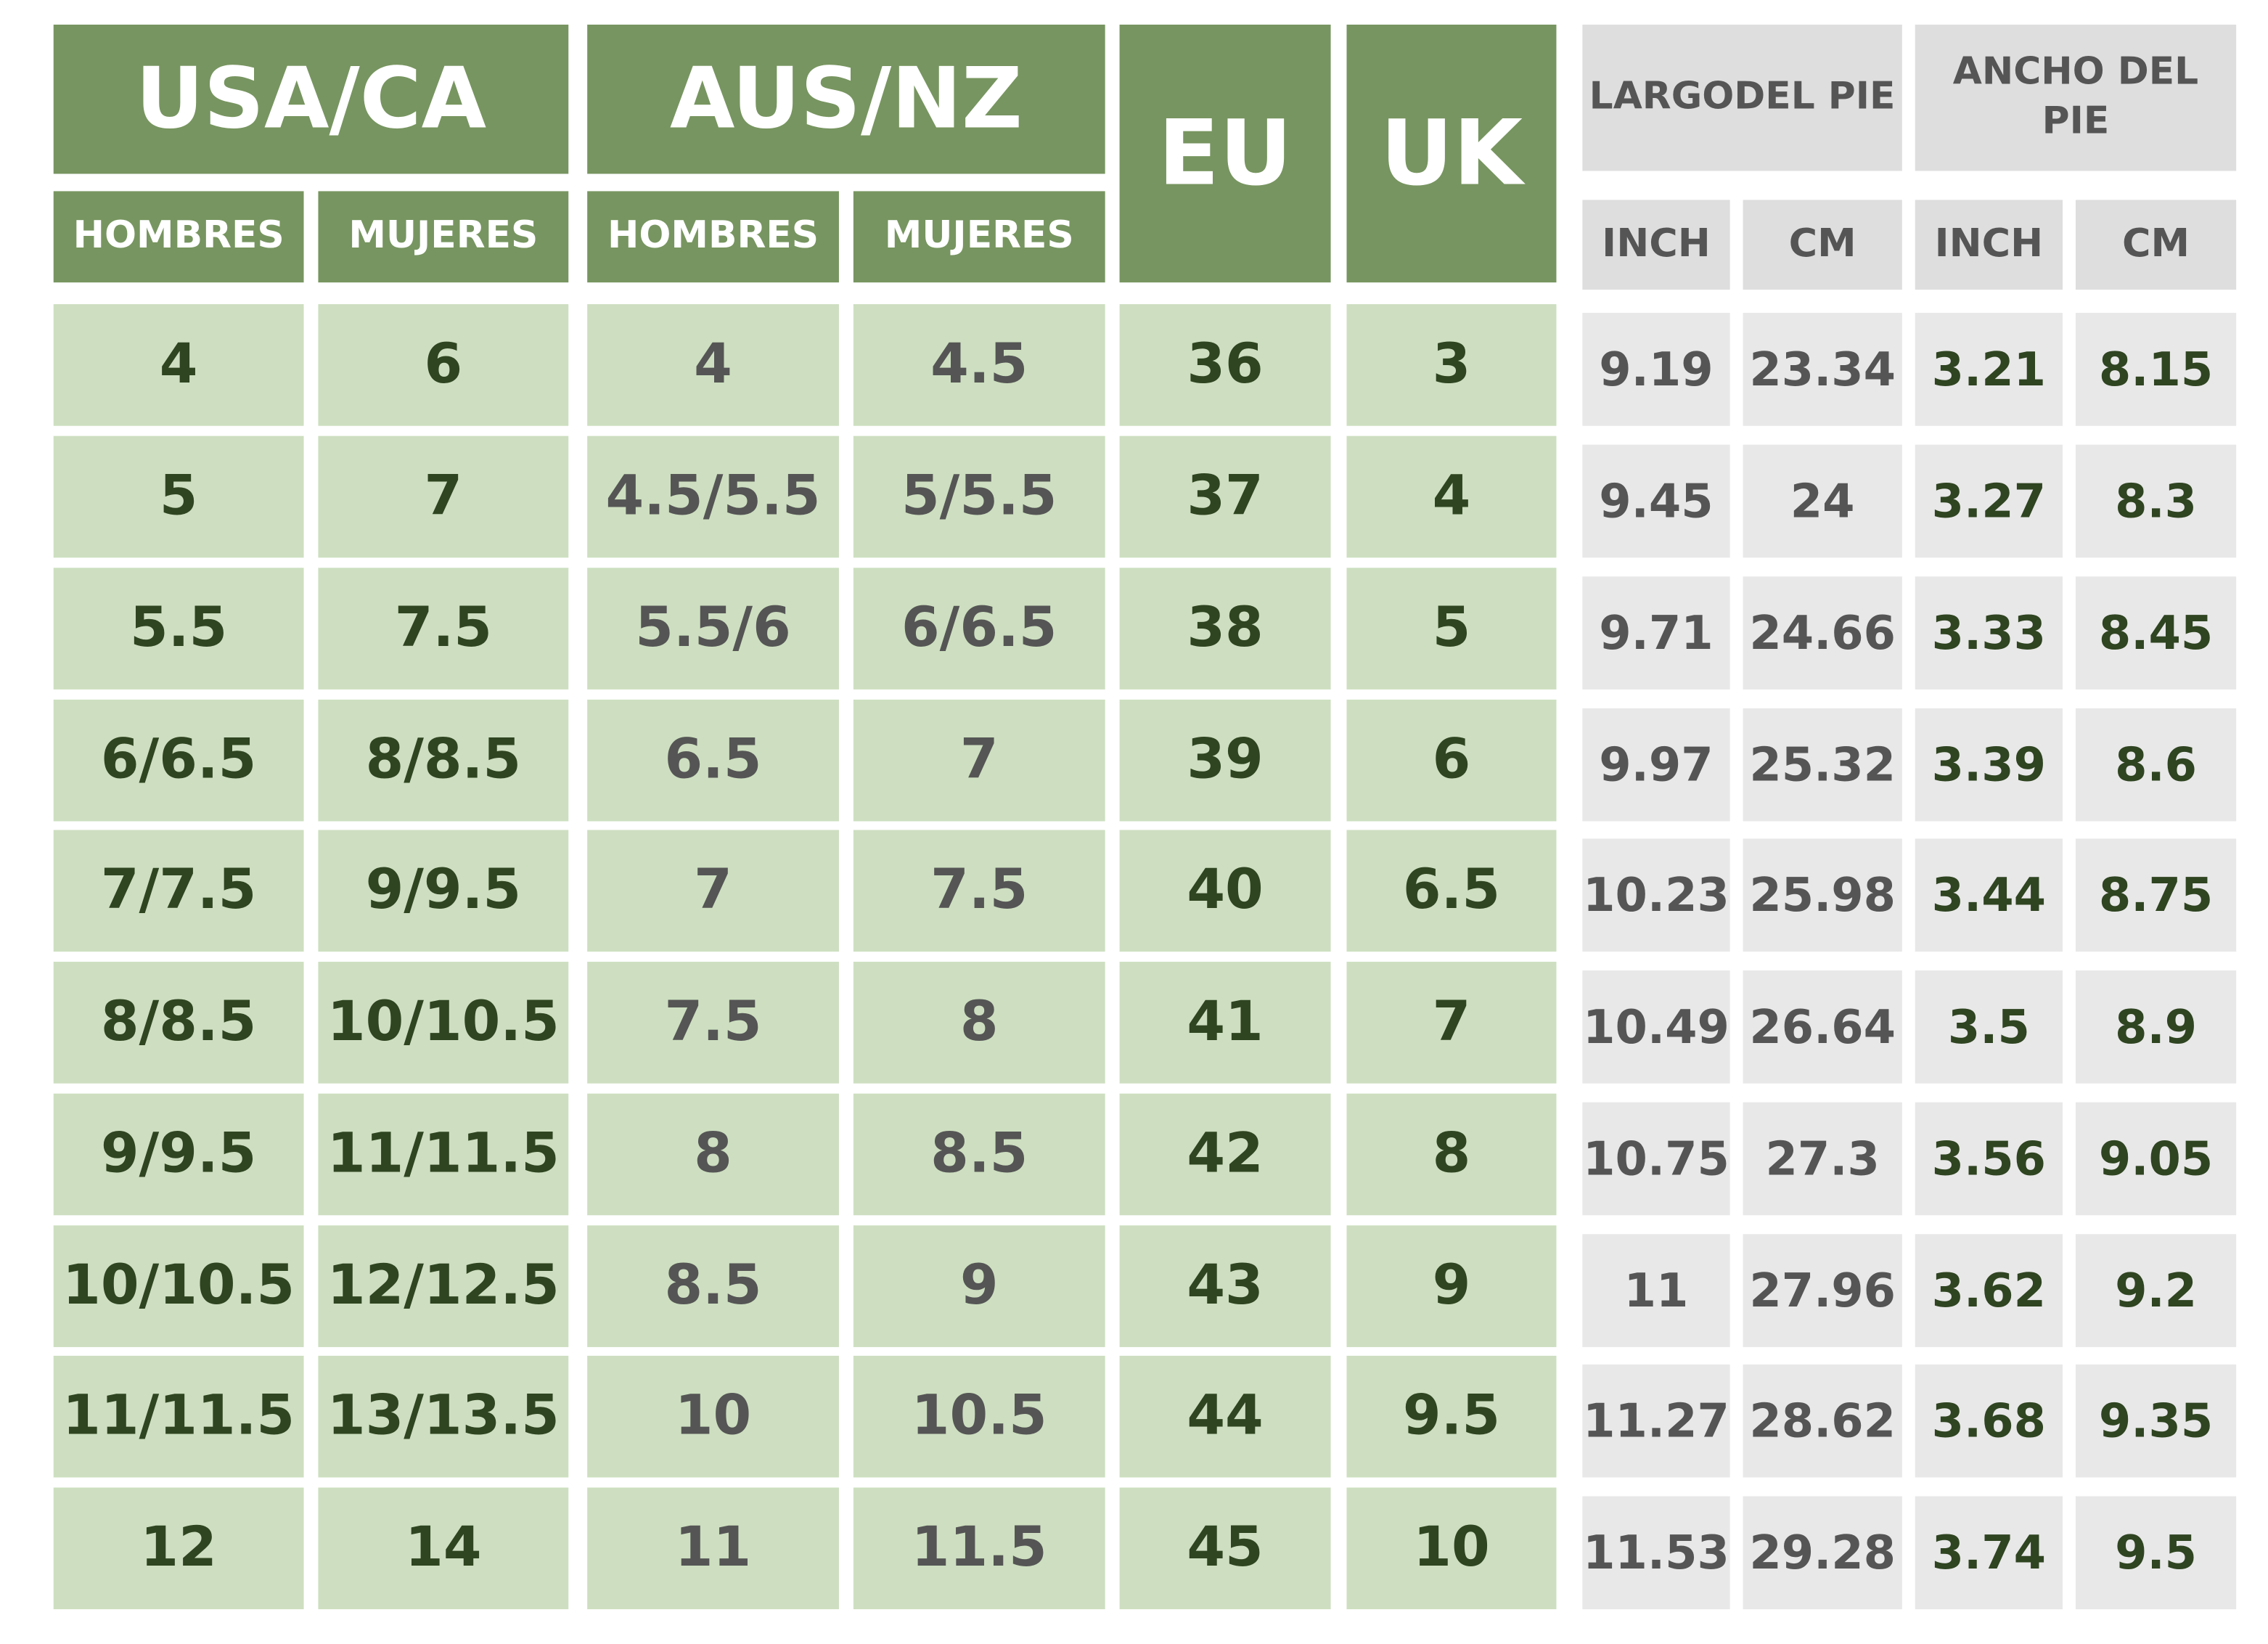  What do you see at coordinates (443, 1023) in the screenshot?
I see `size-cell: 10/10.5` at bounding box center [443, 1023].